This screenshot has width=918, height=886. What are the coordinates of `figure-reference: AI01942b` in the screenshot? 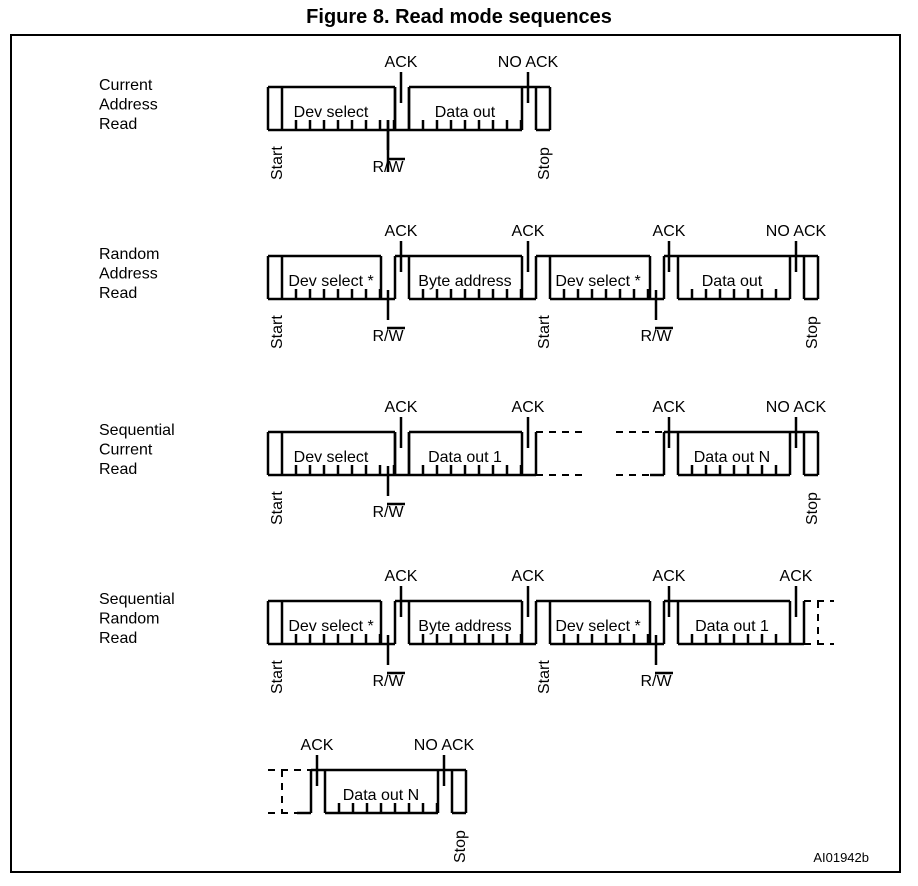 It's located at (841, 857).